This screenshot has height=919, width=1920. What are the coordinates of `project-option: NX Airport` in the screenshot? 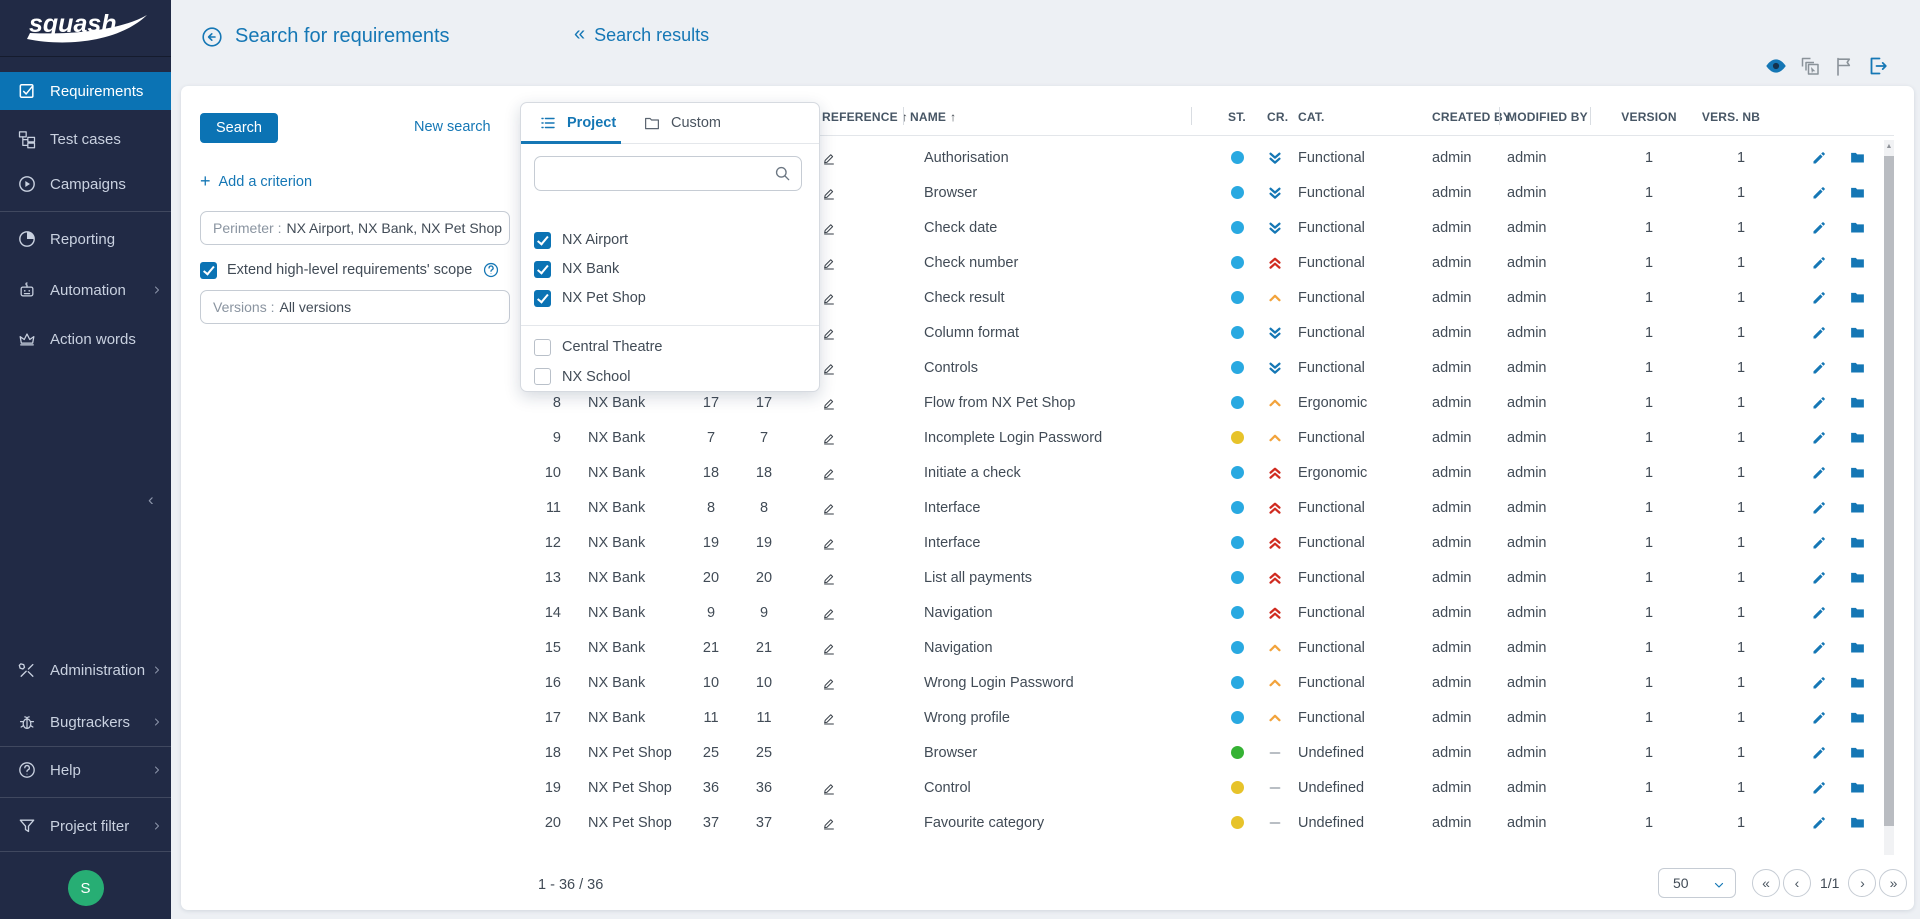 It's located at (581, 240).